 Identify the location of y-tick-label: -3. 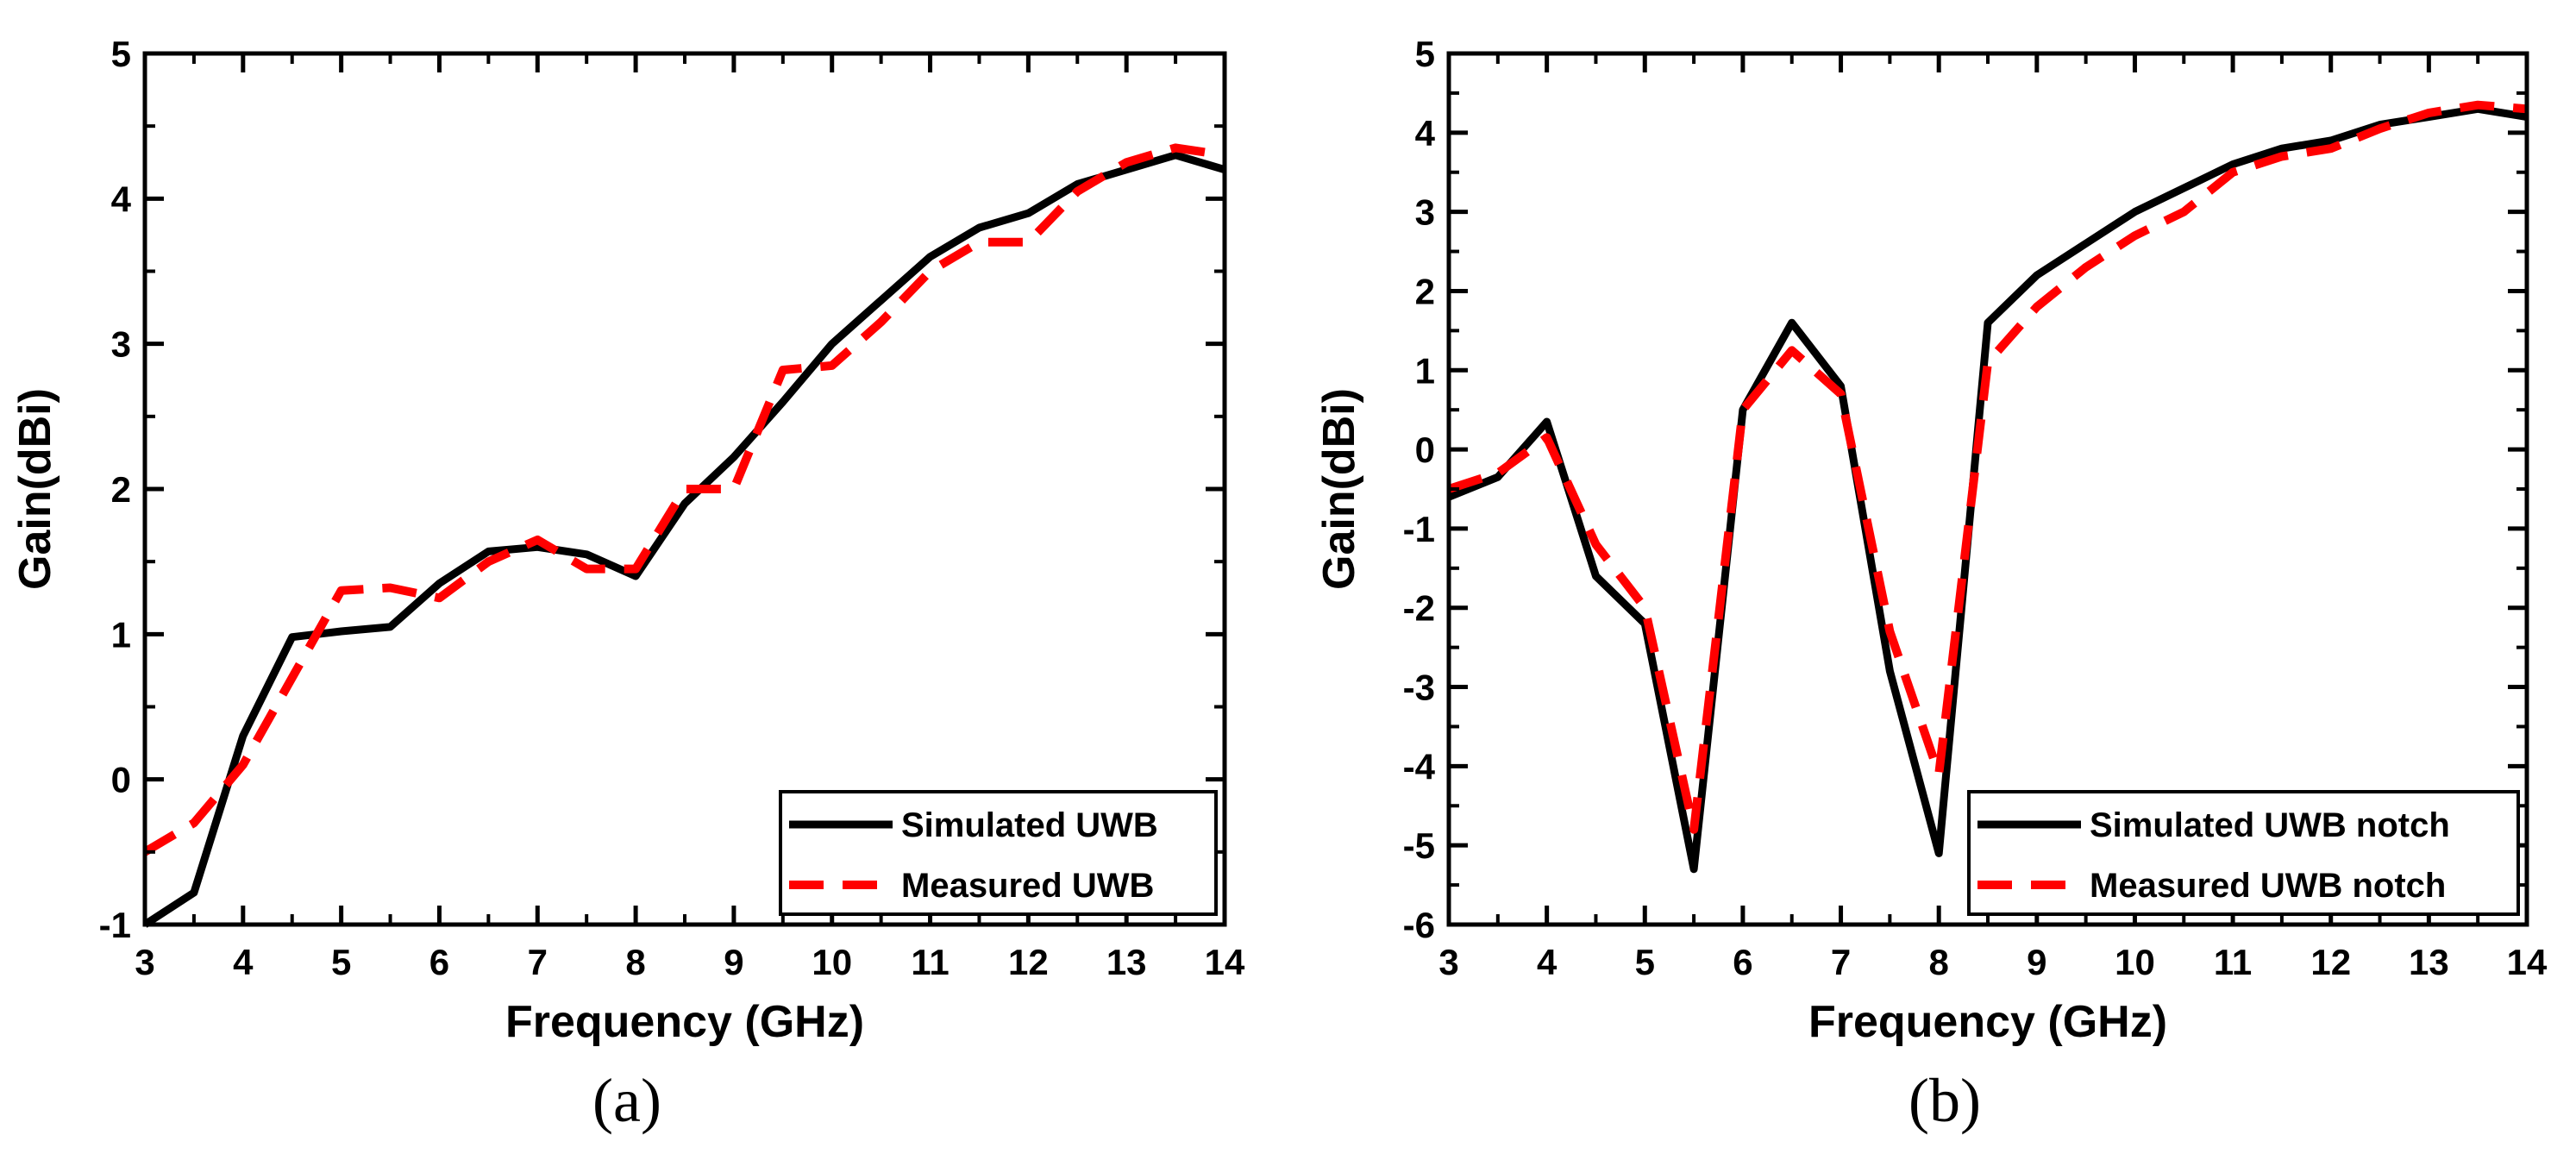
(1419, 688).